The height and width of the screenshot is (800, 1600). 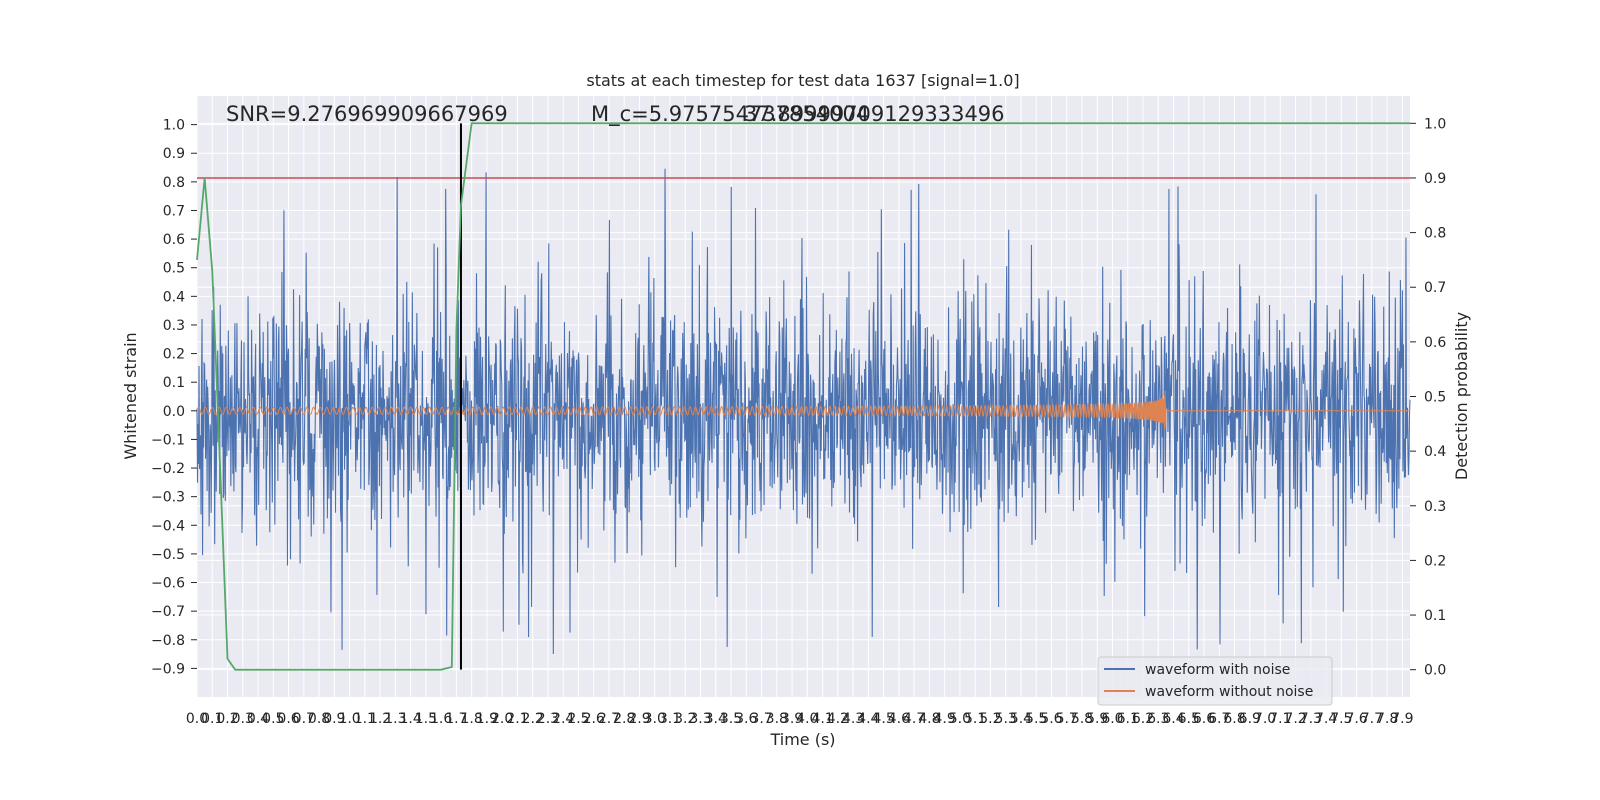 What do you see at coordinates (1435, 343) in the screenshot?
I see `right-y-tick-label: 0.6` at bounding box center [1435, 343].